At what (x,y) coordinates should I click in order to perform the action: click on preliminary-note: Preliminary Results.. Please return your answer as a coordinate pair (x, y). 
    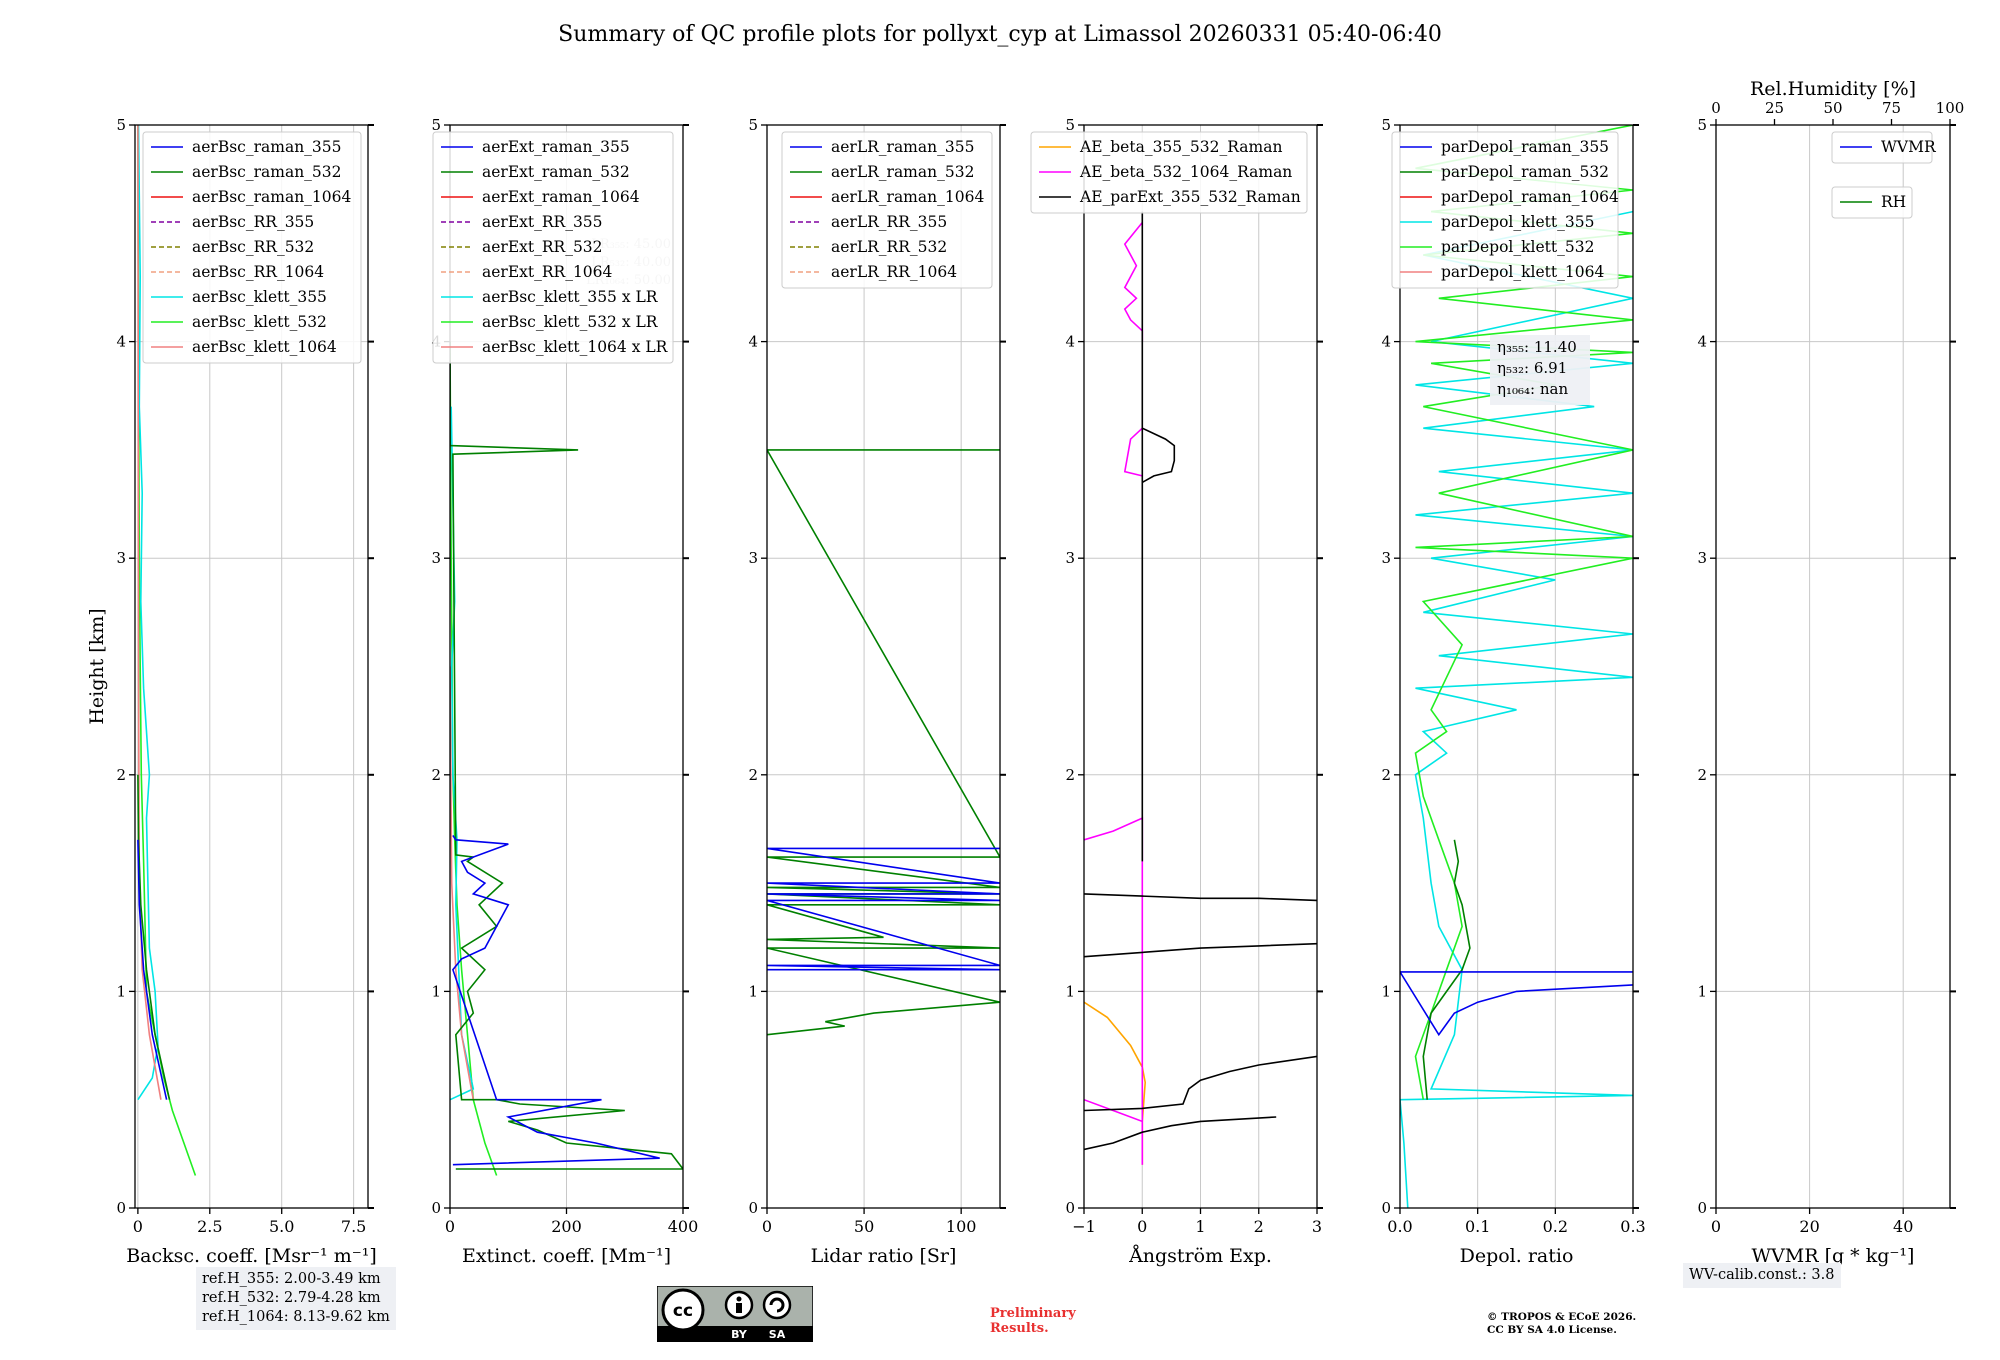
    Looking at the image, I should click on (1033, 1321).